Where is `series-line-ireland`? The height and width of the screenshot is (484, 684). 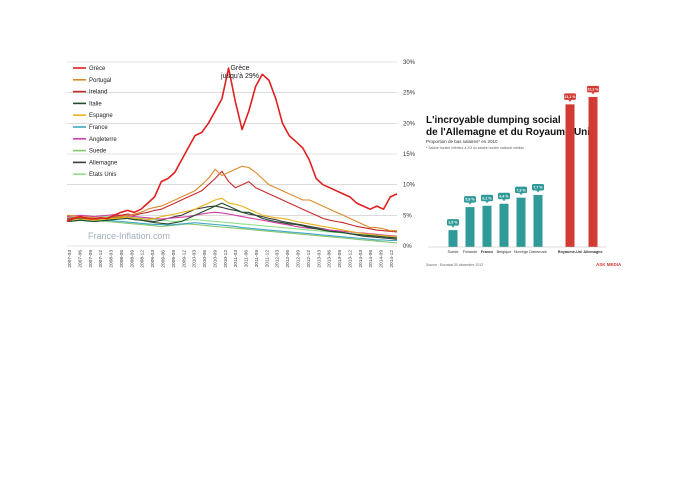
series-line-ireland is located at coordinates (232, 201).